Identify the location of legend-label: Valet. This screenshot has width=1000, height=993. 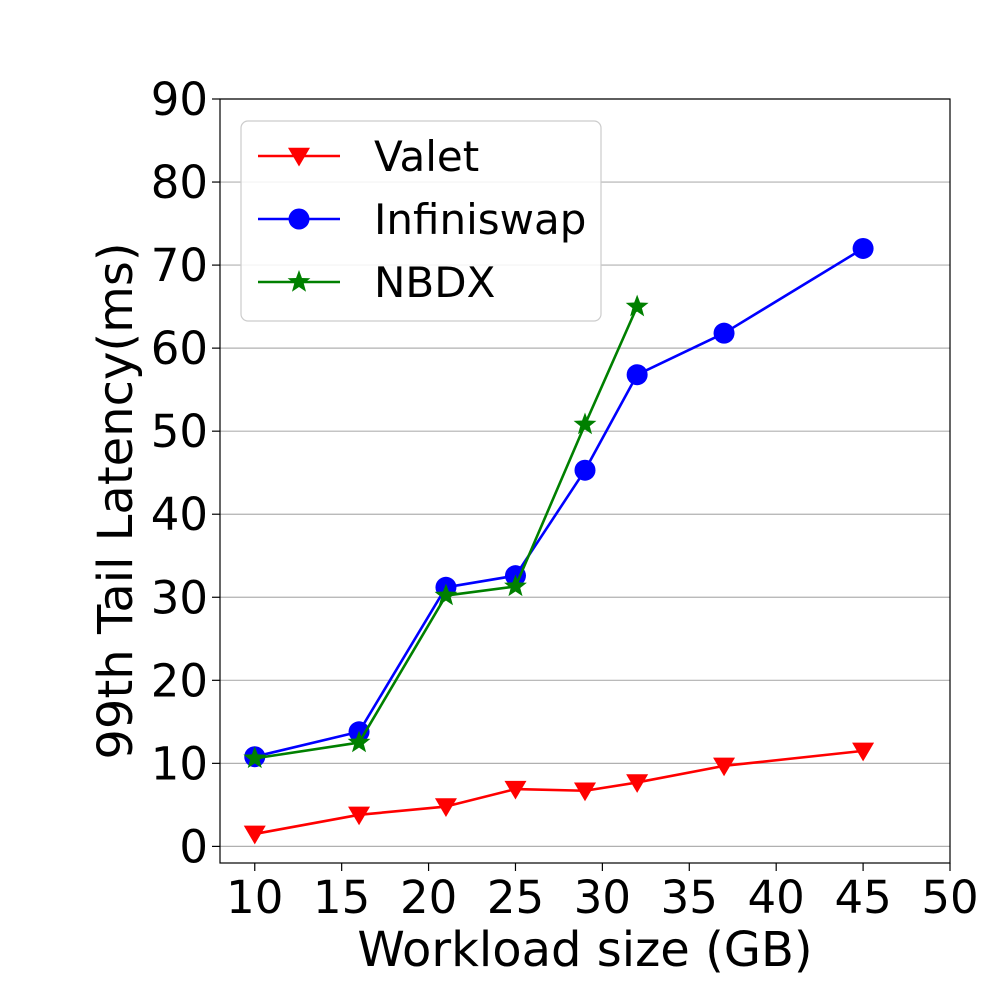
(426, 156).